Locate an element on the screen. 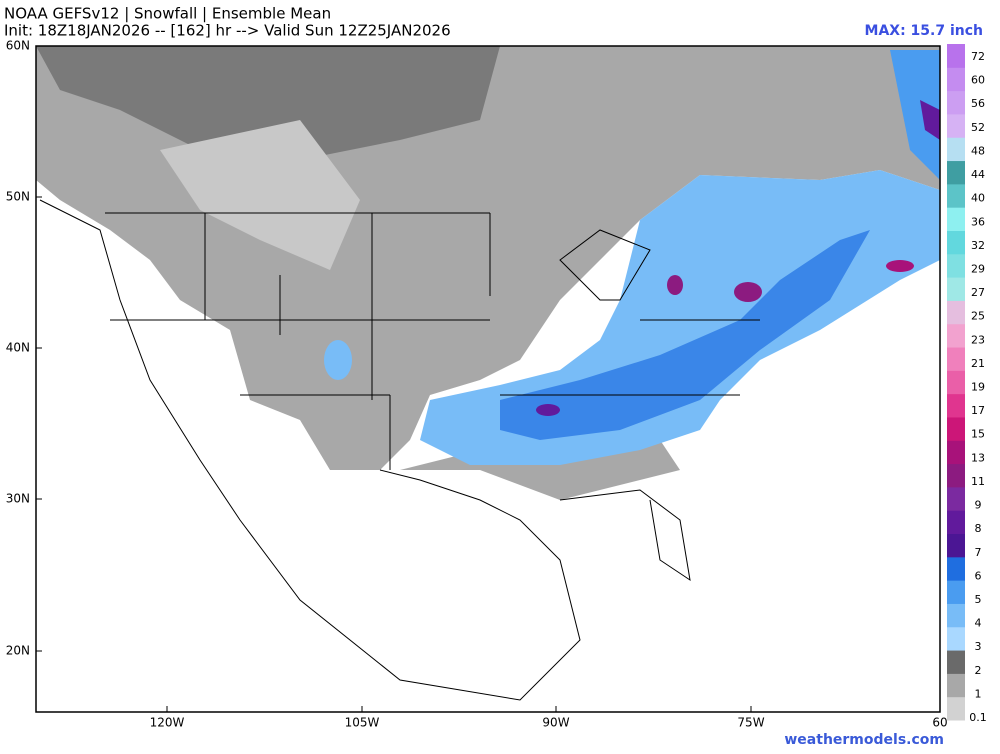  colorbar-label: 5 is located at coordinates (978, 599).